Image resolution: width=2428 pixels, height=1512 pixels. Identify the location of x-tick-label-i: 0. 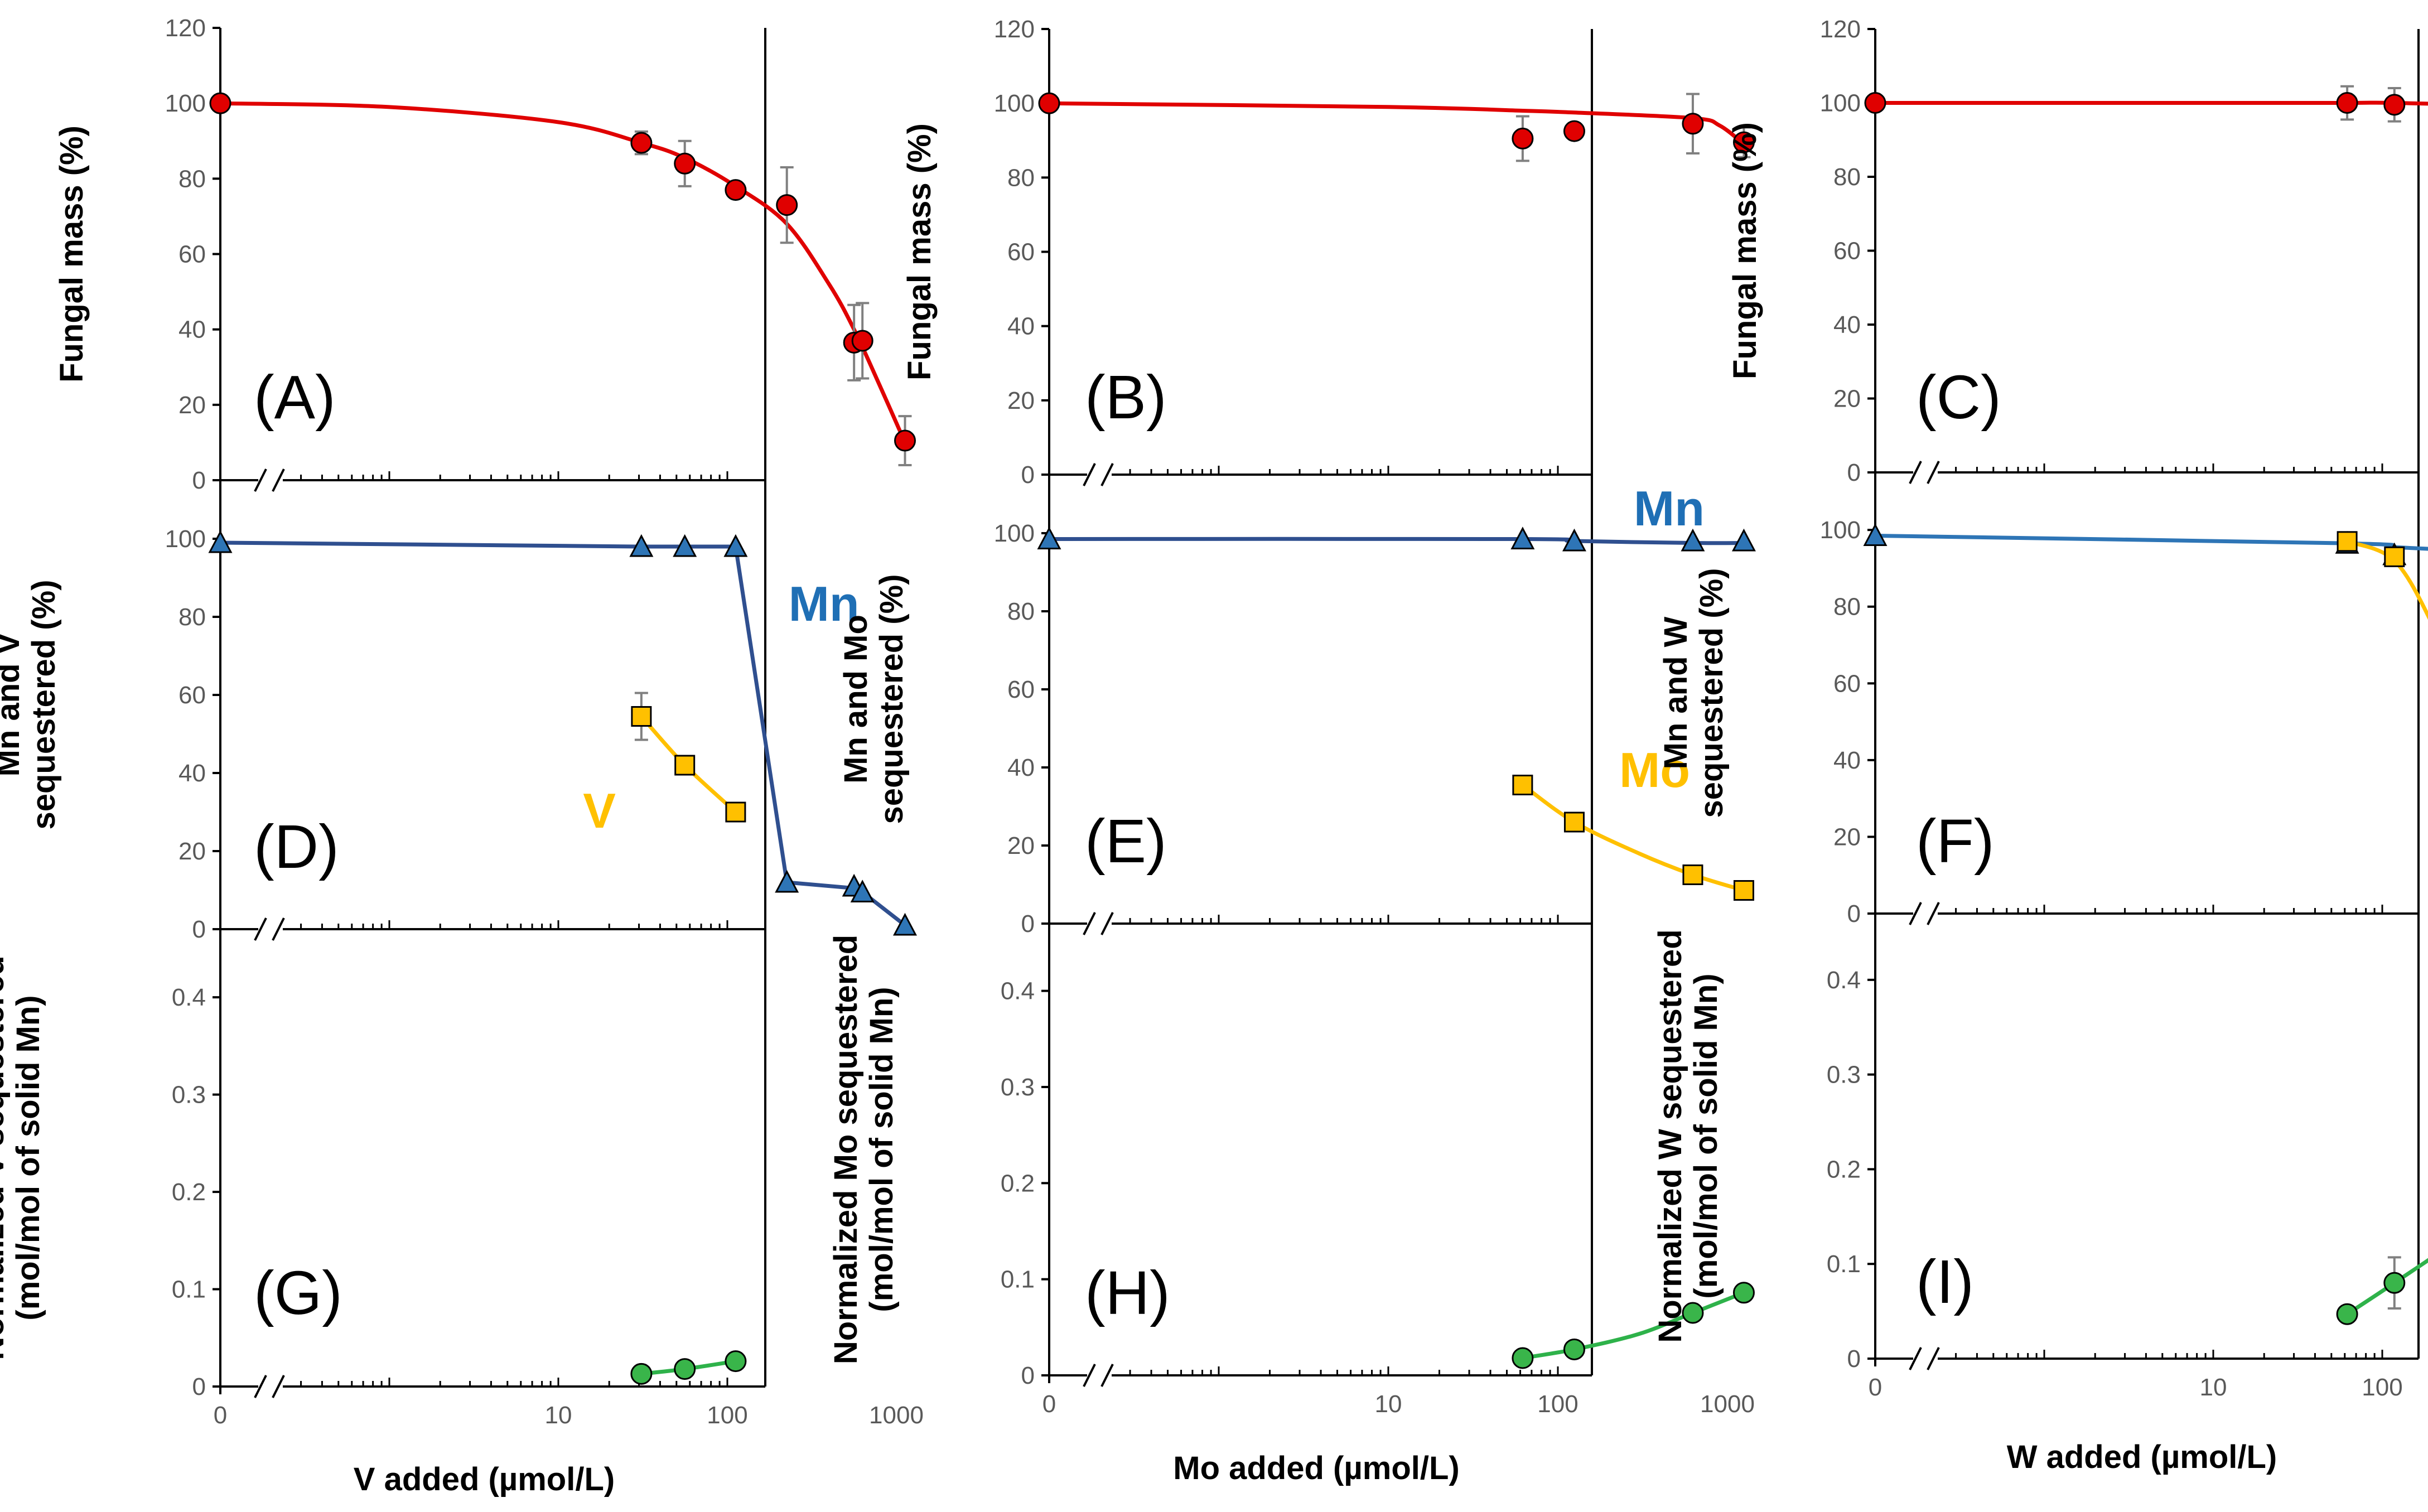
(1875, 1387).